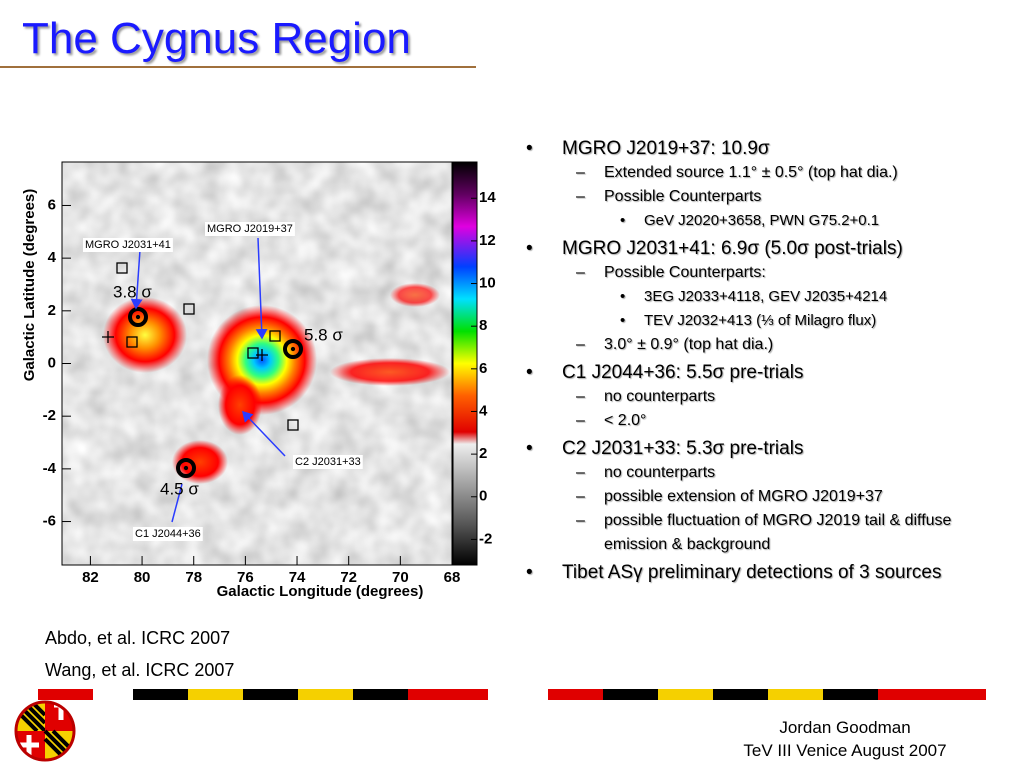 The width and height of the screenshot is (1024, 768). Describe the element at coordinates (52, 204) in the screenshot. I see `y-tick-label: 6` at that location.